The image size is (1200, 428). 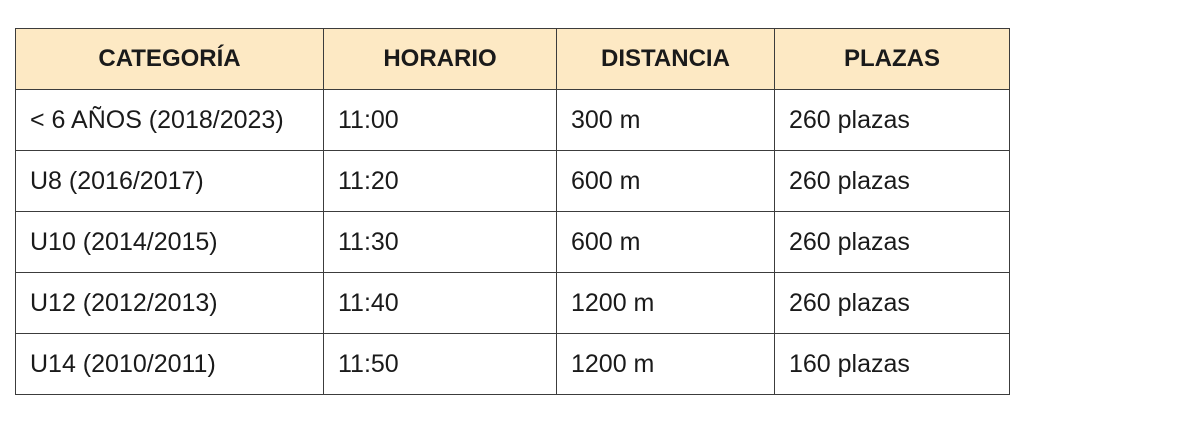 I want to click on cell-horario: 11:00, so click(x=440, y=120).